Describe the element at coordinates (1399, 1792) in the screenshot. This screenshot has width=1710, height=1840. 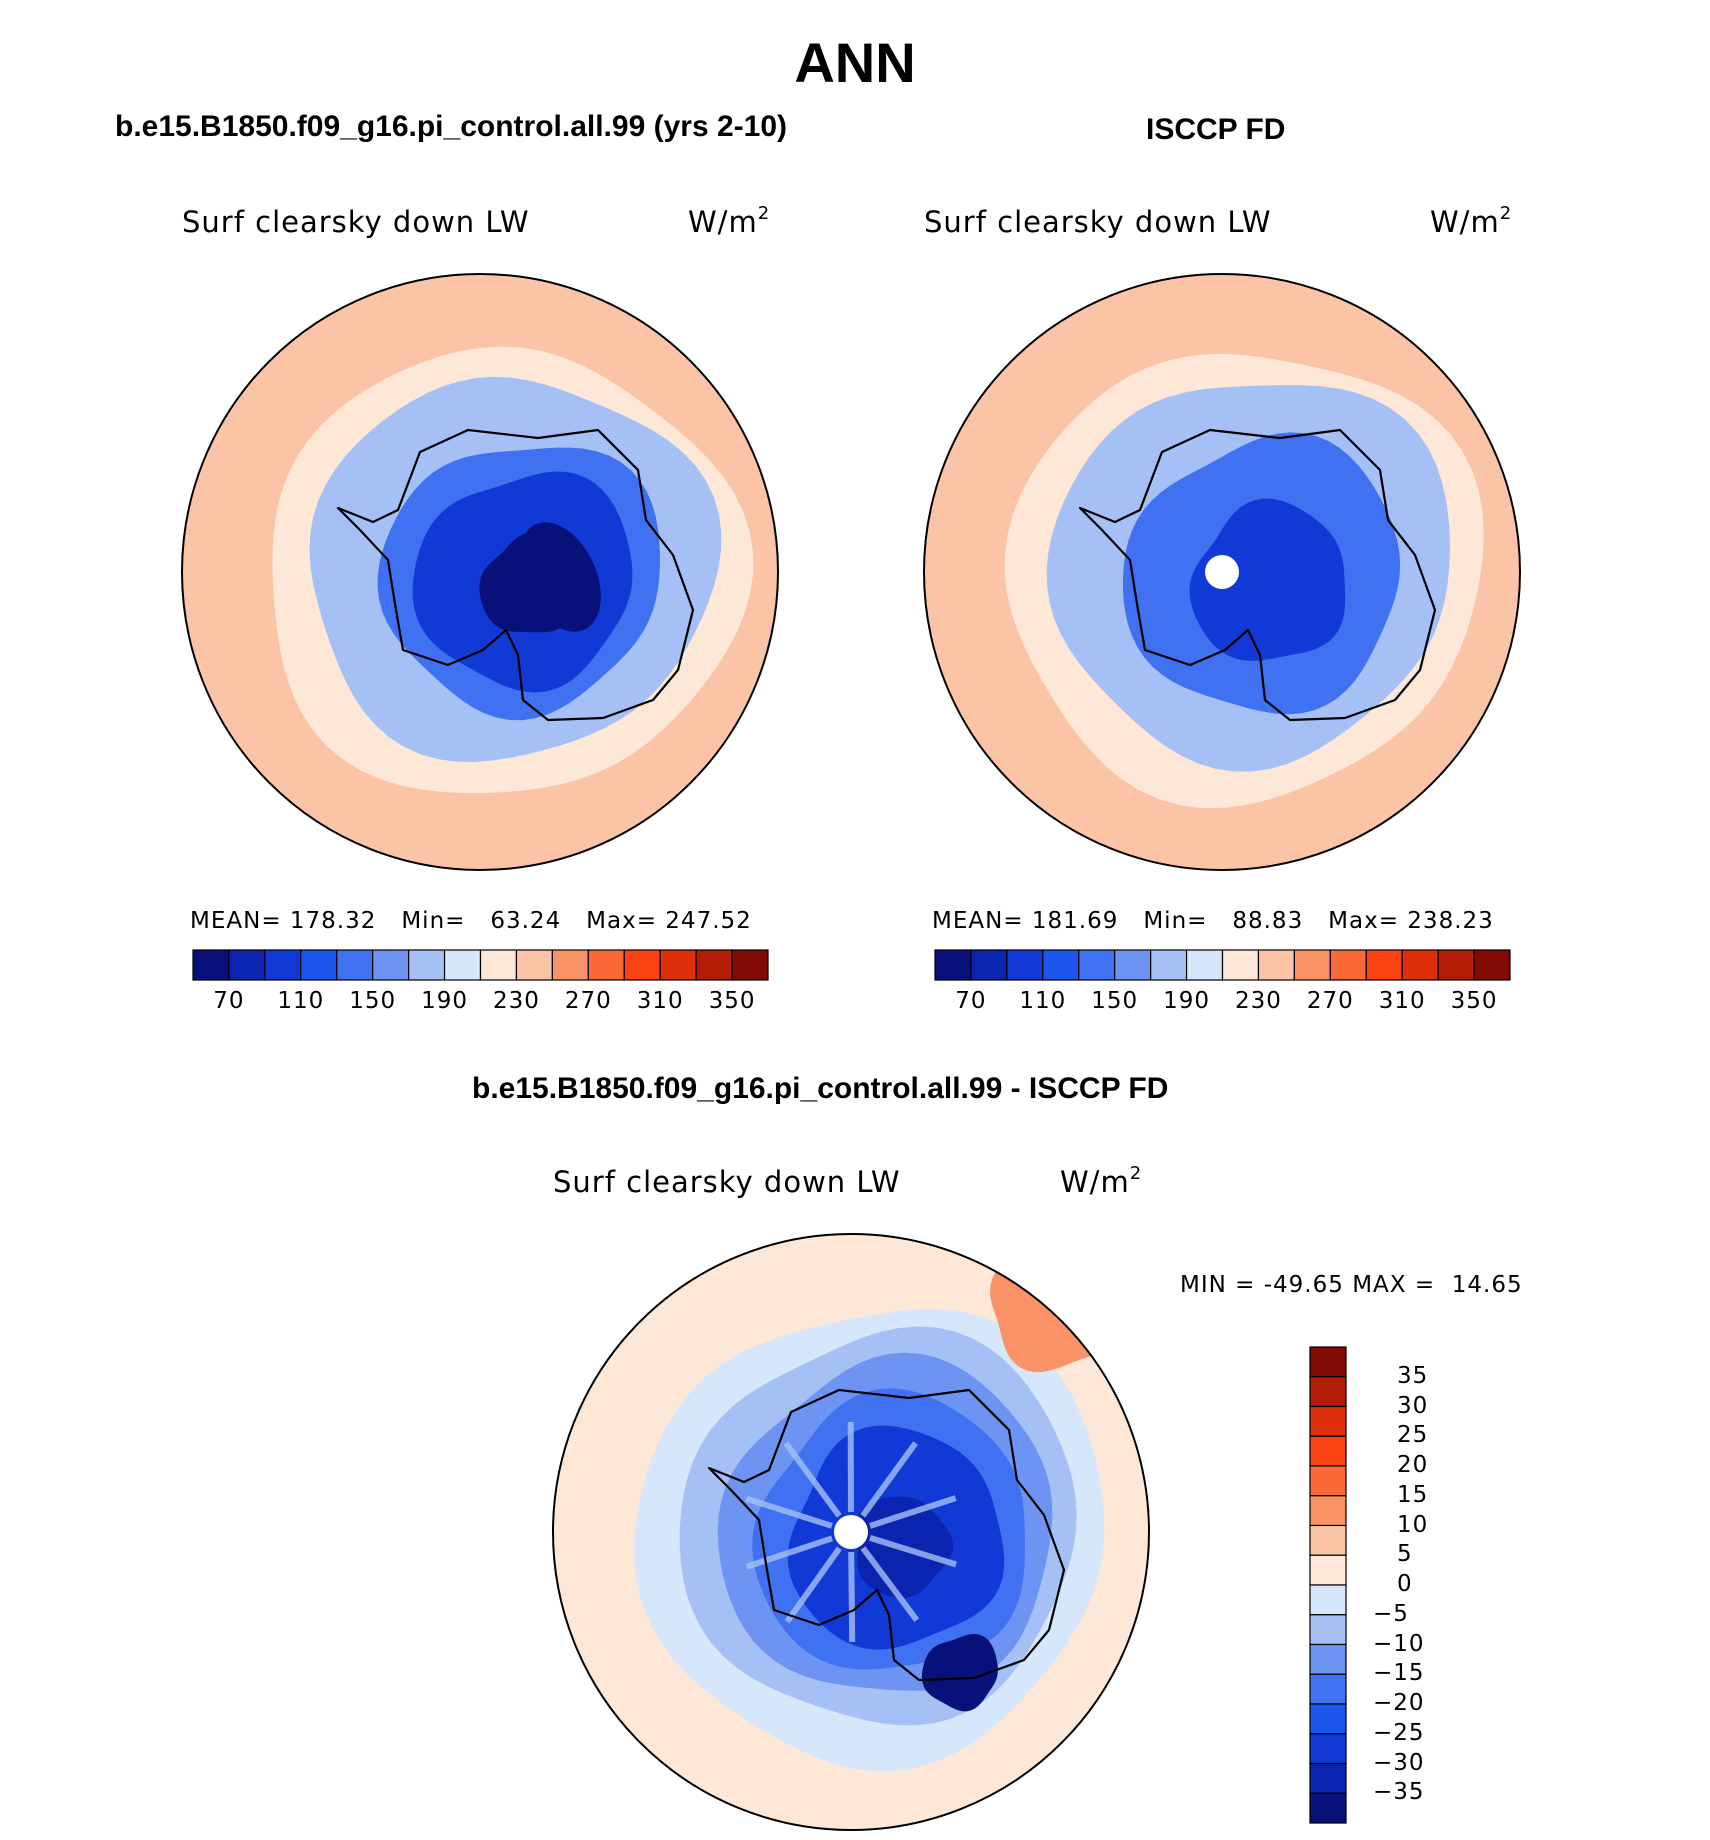
I see `colorbar-tick-label: −35` at that location.